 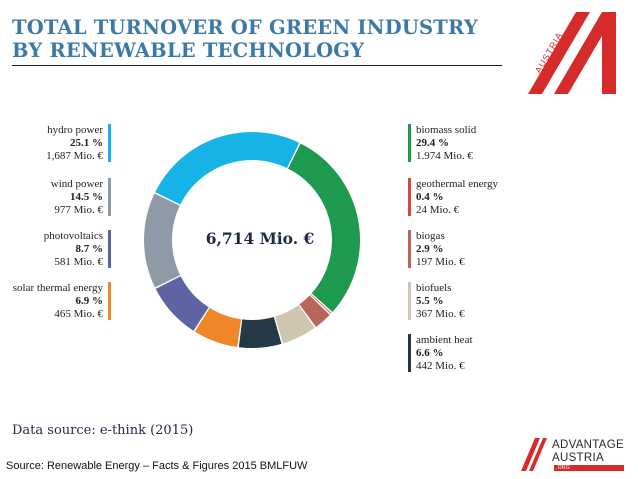 I want to click on legend-solar-thermal-energy-swatch, so click(x=109, y=301).